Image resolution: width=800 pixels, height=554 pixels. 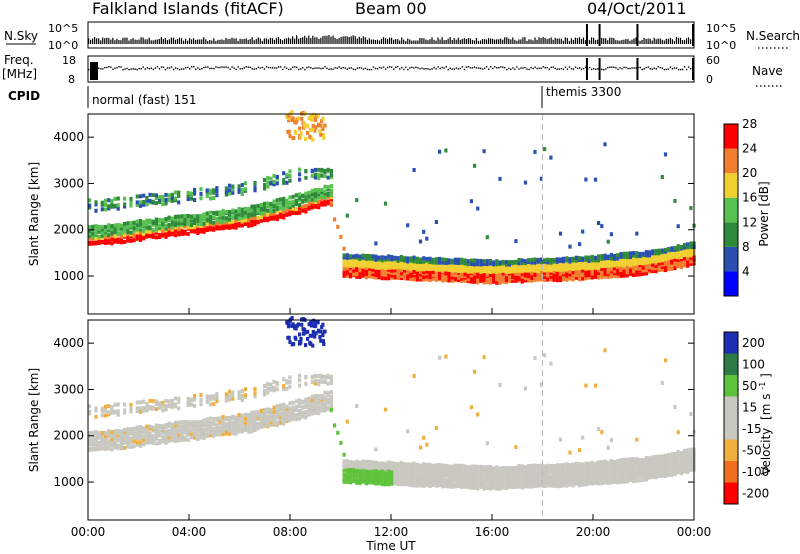 I want to click on cpid-segment-2: themis 3300, so click(x=583, y=92).